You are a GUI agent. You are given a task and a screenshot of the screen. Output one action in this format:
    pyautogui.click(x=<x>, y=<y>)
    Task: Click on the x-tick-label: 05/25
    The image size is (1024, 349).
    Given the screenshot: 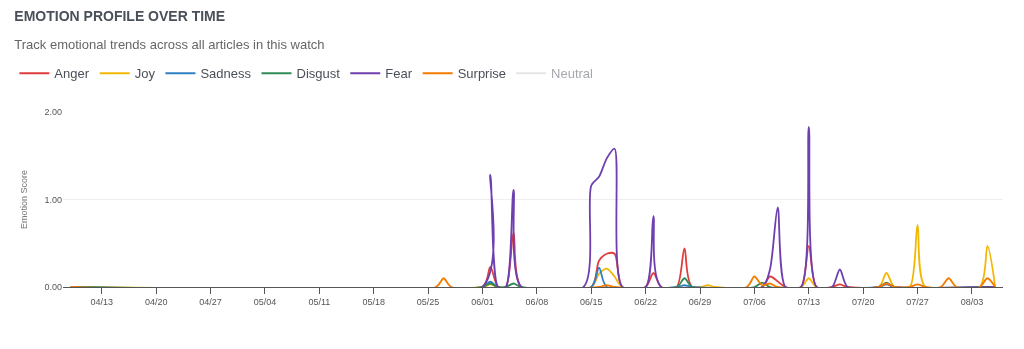 What is the action you would take?
    pyautogui.click(x=428, y=301)
    